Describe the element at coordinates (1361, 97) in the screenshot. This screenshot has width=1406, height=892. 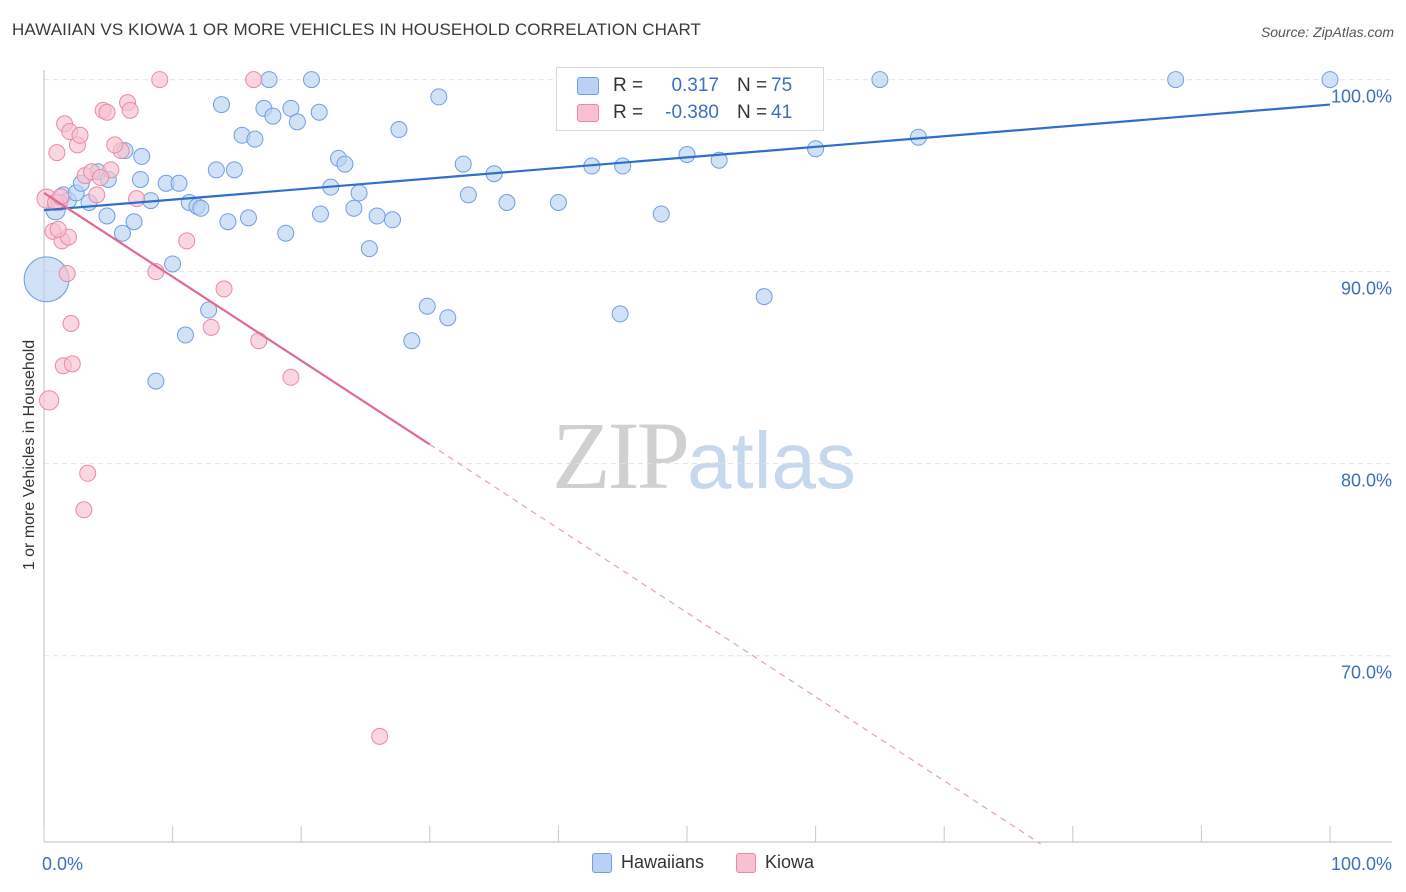
I see `y-tick-label: 100.0%` at that location.